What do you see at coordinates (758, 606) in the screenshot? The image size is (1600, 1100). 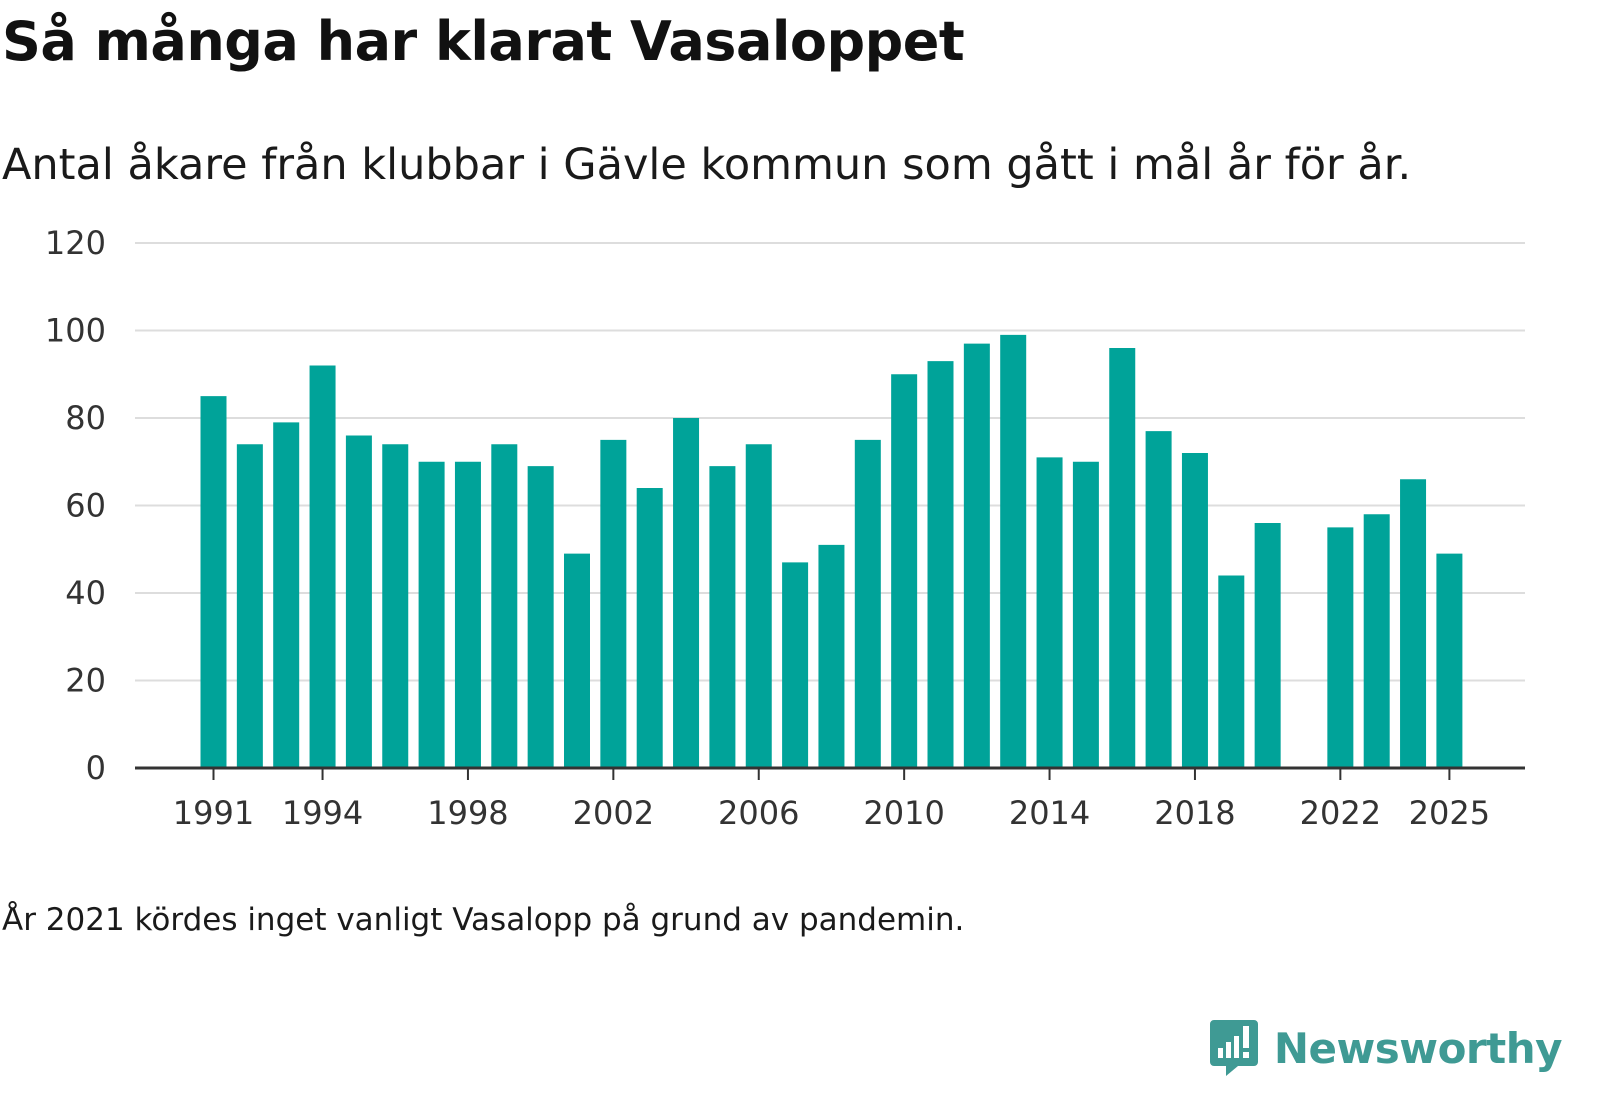 I see `bar-2006` at bounding box center [758, 606].